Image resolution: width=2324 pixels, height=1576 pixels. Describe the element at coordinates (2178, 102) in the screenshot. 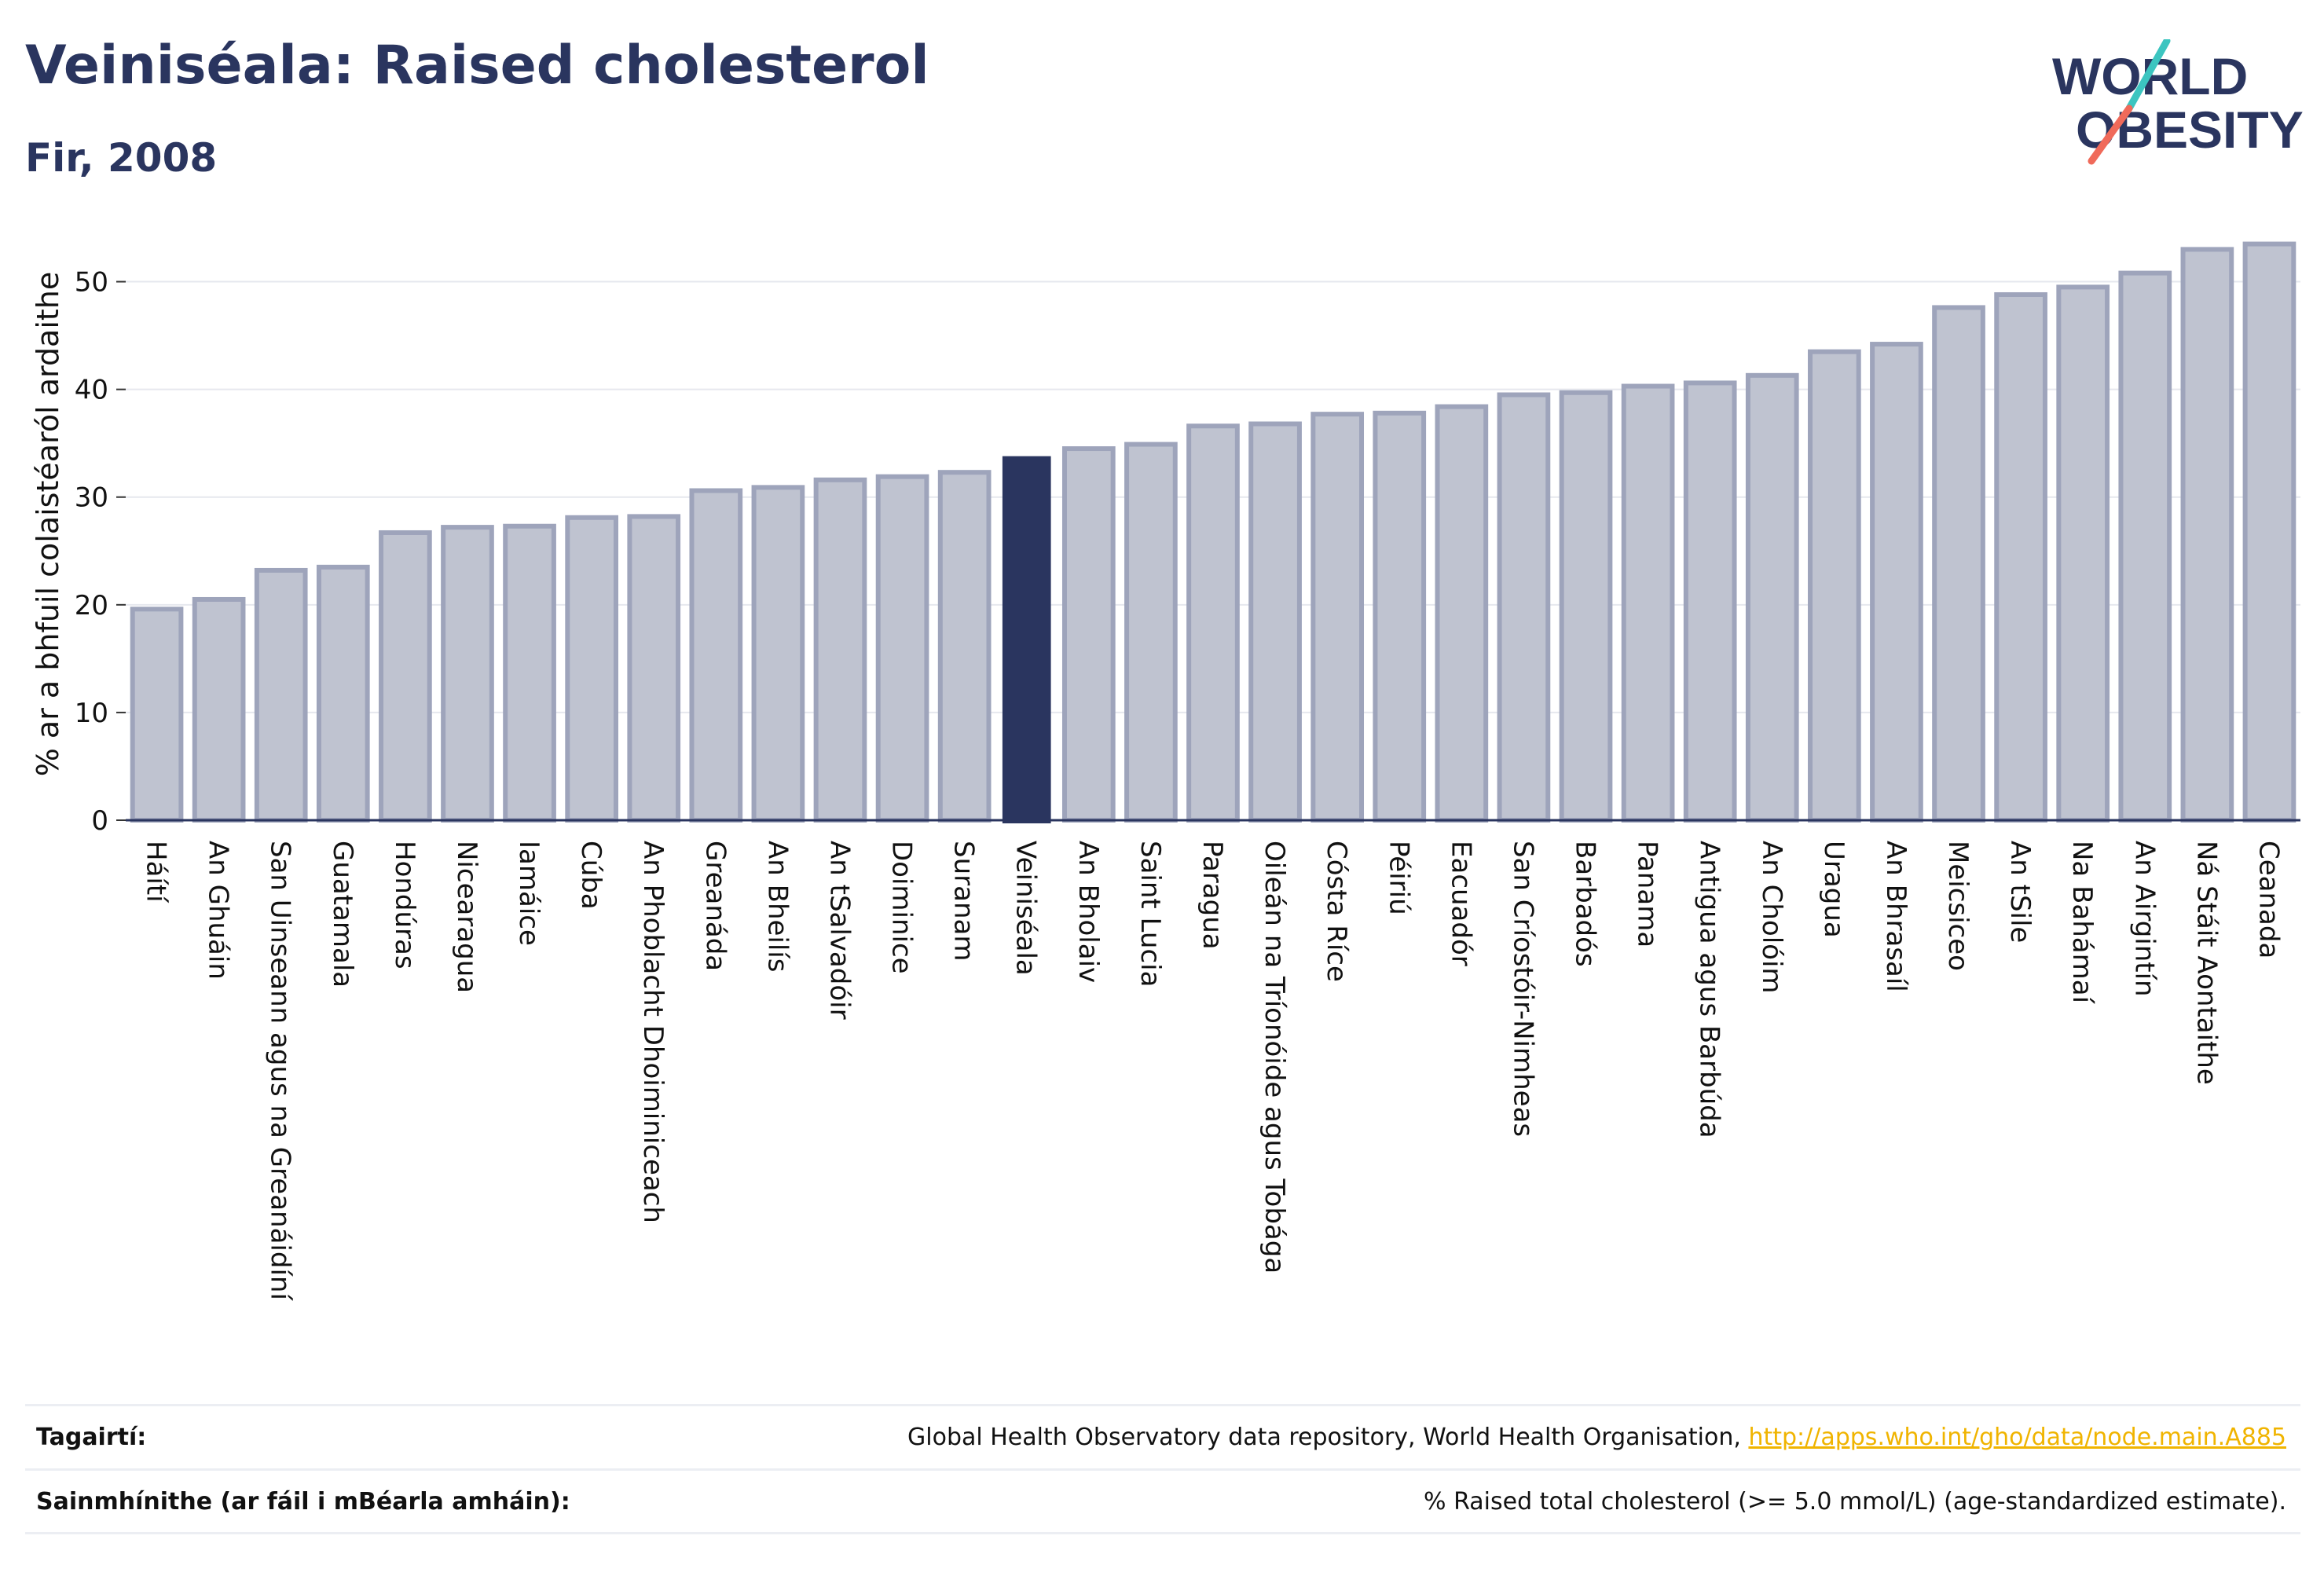

I see `world-obesity-logo: WORLD OBESITY` at that location.